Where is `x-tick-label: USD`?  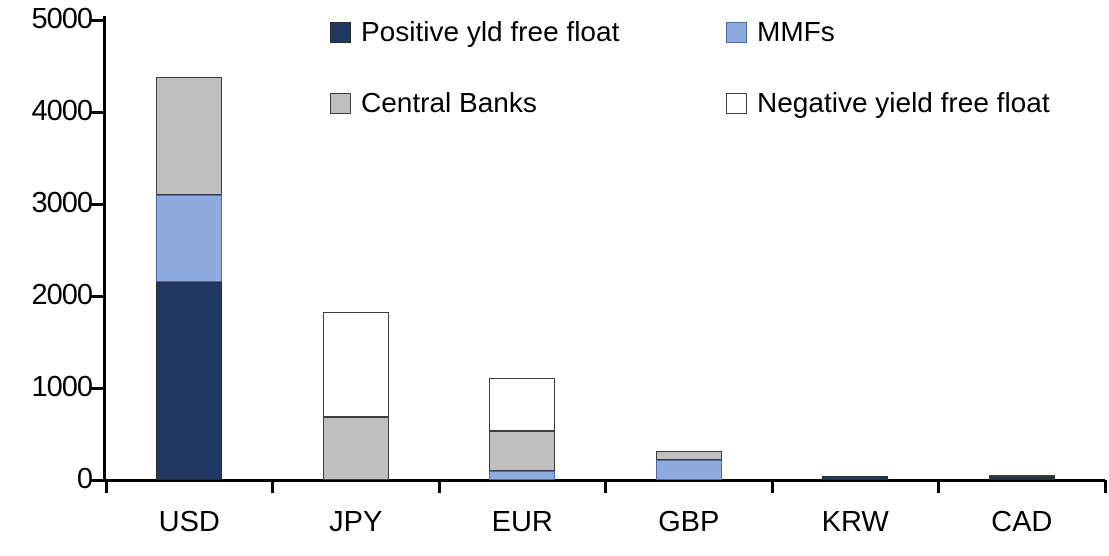 x-tick-label: USD is located at coordinates (189, 522).